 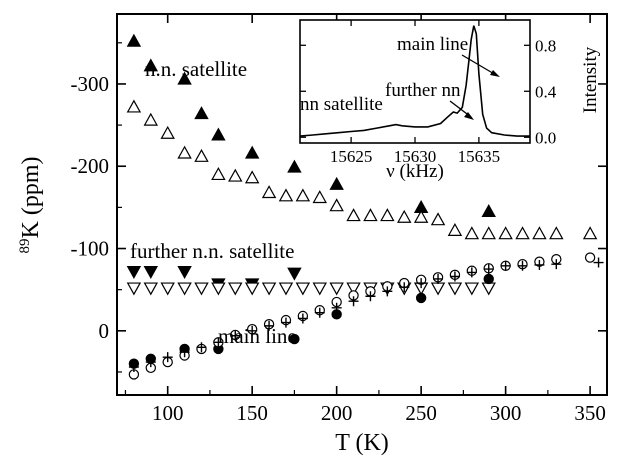 What do you see at coordinates (31, 198) in the screenshot?
I see `y-axis-label-main: K (ppm)` at bounding box center [31, 198].